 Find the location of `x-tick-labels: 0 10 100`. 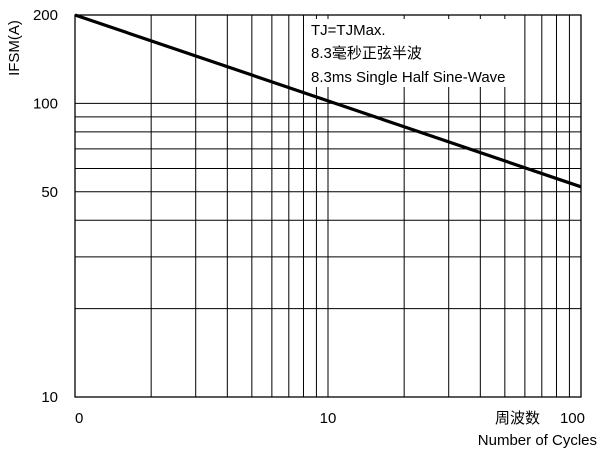

x-tick-labels: 0 10 100 is located at coordinates (330, 418).